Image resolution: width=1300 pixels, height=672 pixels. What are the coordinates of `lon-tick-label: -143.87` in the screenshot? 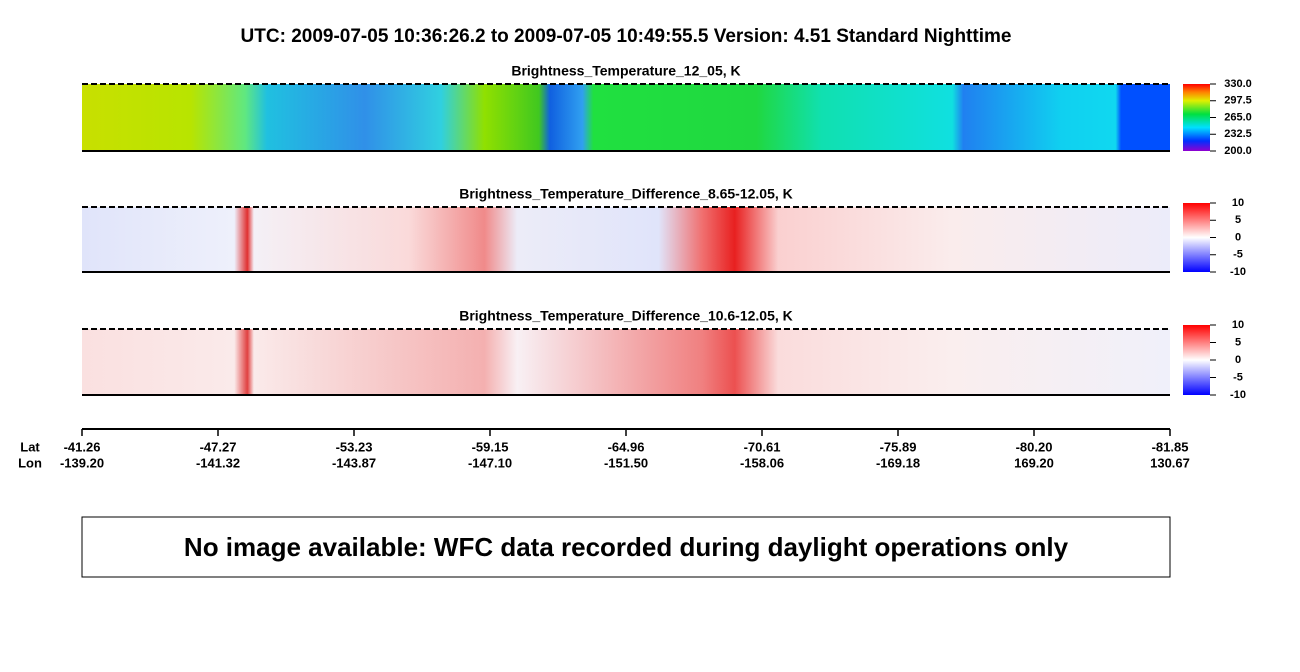 It's located at (354, 462).